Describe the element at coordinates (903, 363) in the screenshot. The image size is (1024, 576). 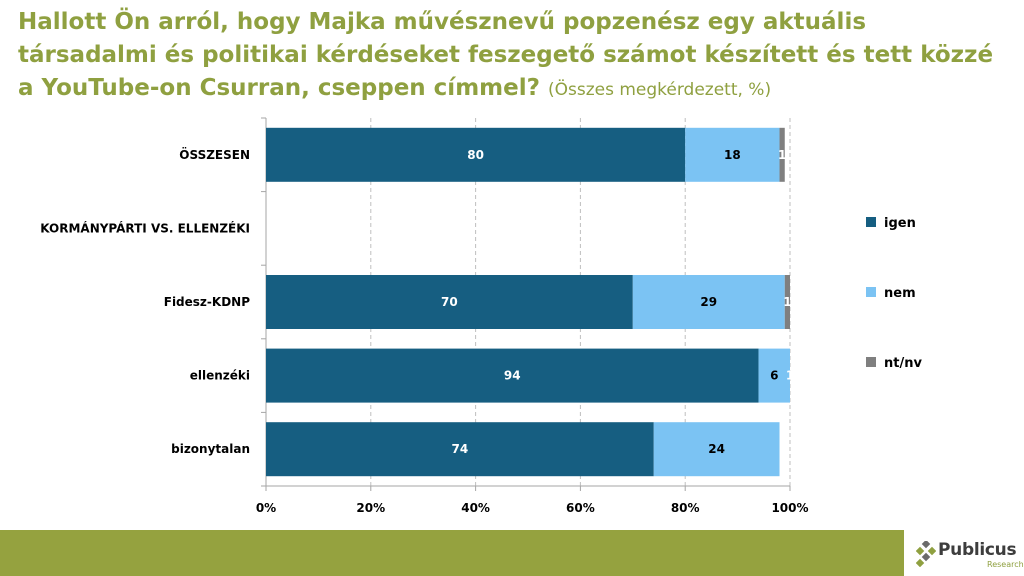
I see `legend-label: nt/nv` at that location.